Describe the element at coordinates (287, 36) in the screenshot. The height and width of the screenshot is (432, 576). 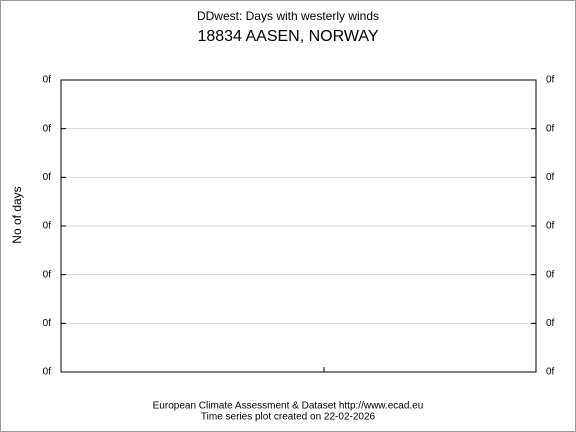
I see `chart-subtitle: 18834 AASEN, NORWAY` at that location.